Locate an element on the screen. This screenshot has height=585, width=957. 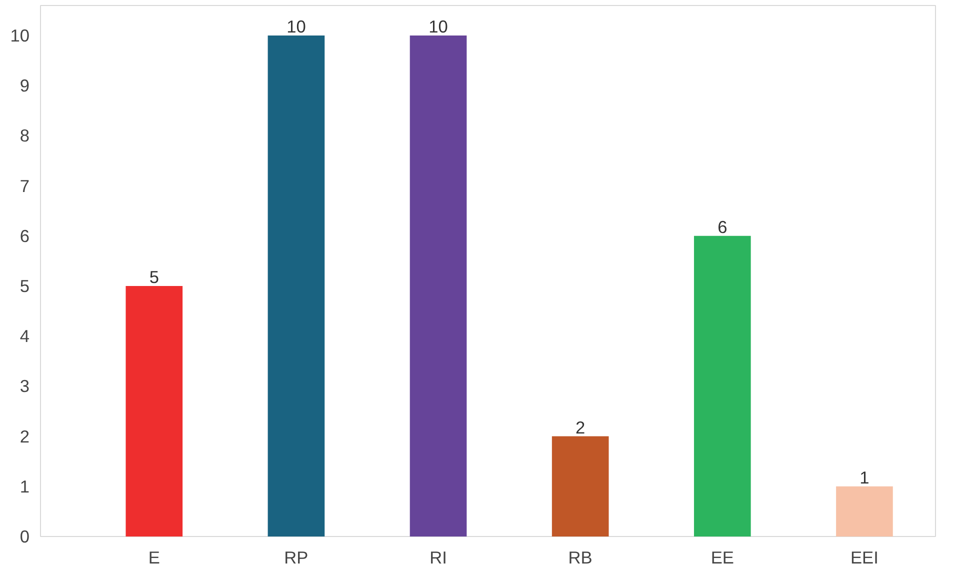
data-label: 2 is located at coordinates (581, 427).